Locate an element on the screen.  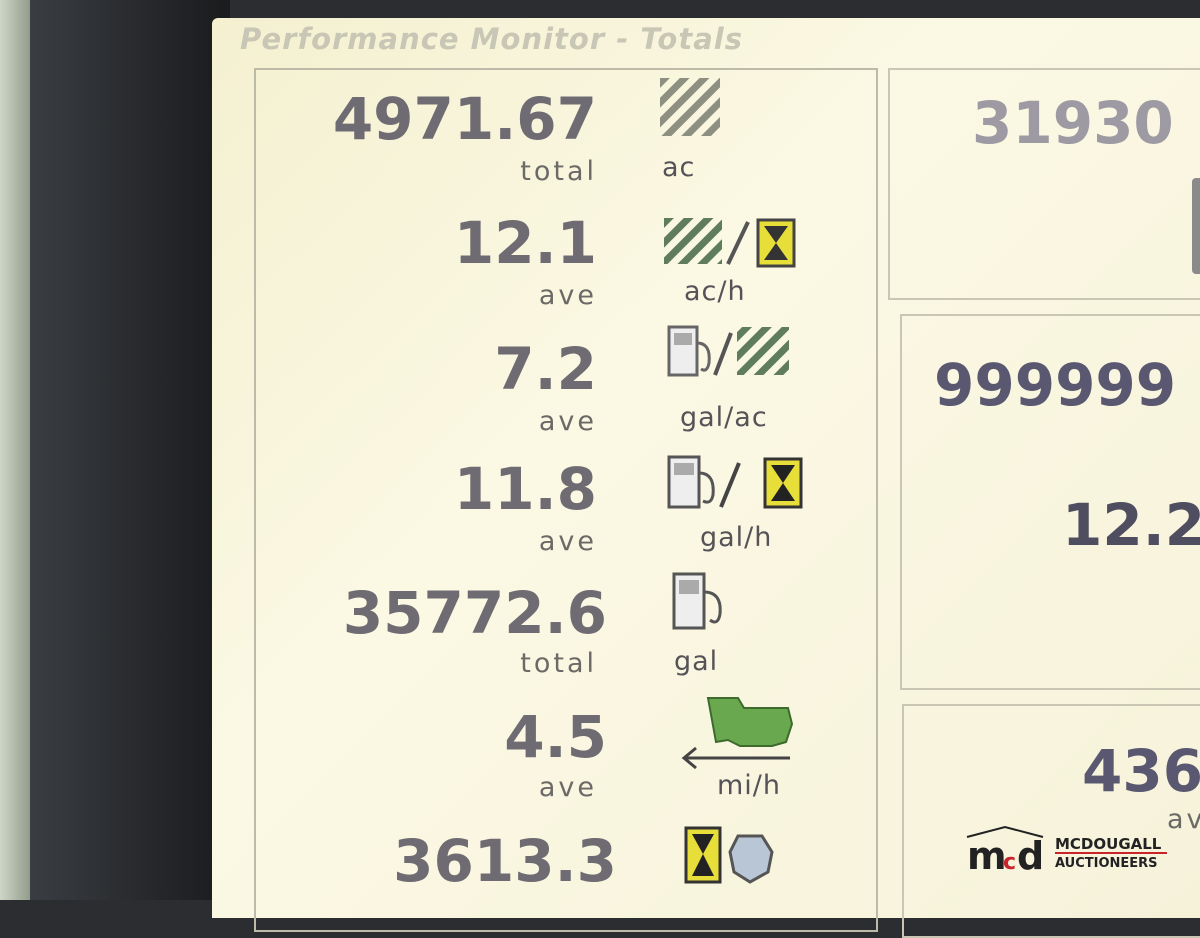
fuel-per-hour-icon is located at coordinates (735, 482).